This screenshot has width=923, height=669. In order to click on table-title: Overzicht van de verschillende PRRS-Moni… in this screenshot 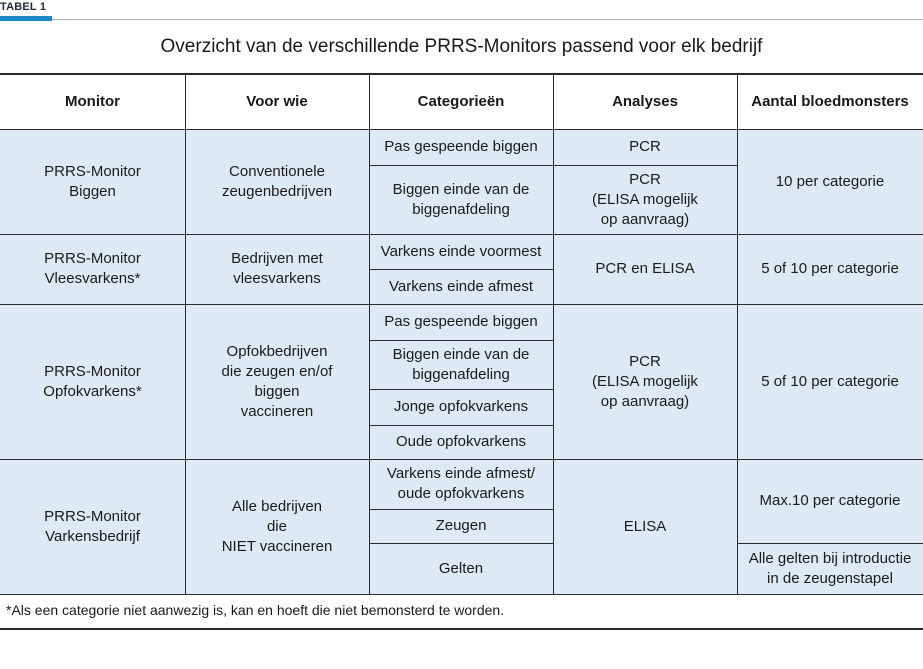, I will do `click(461, 46)`.